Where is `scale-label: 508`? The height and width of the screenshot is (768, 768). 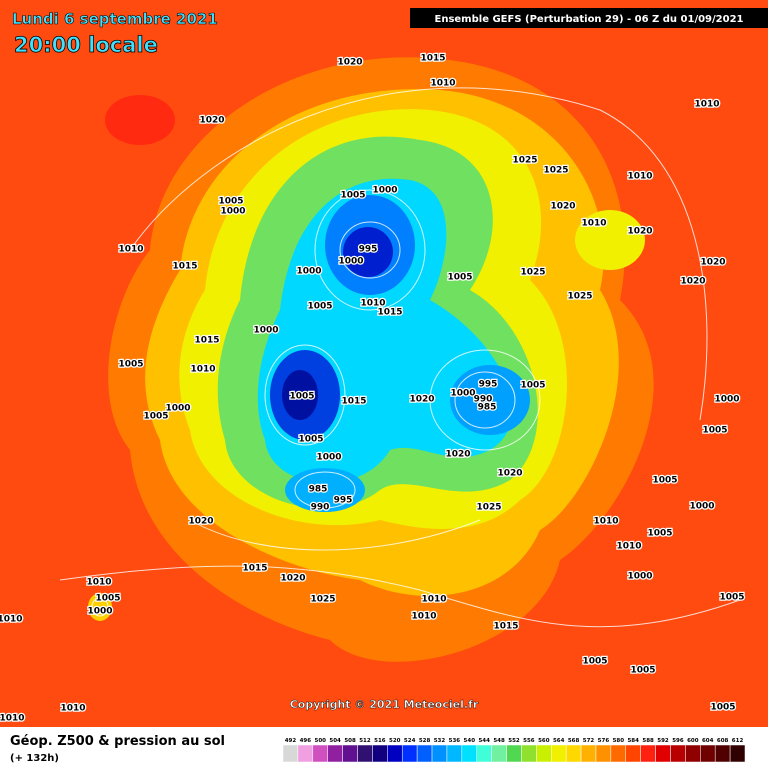 scale-label: 508 is located at coordinates (350, 741).